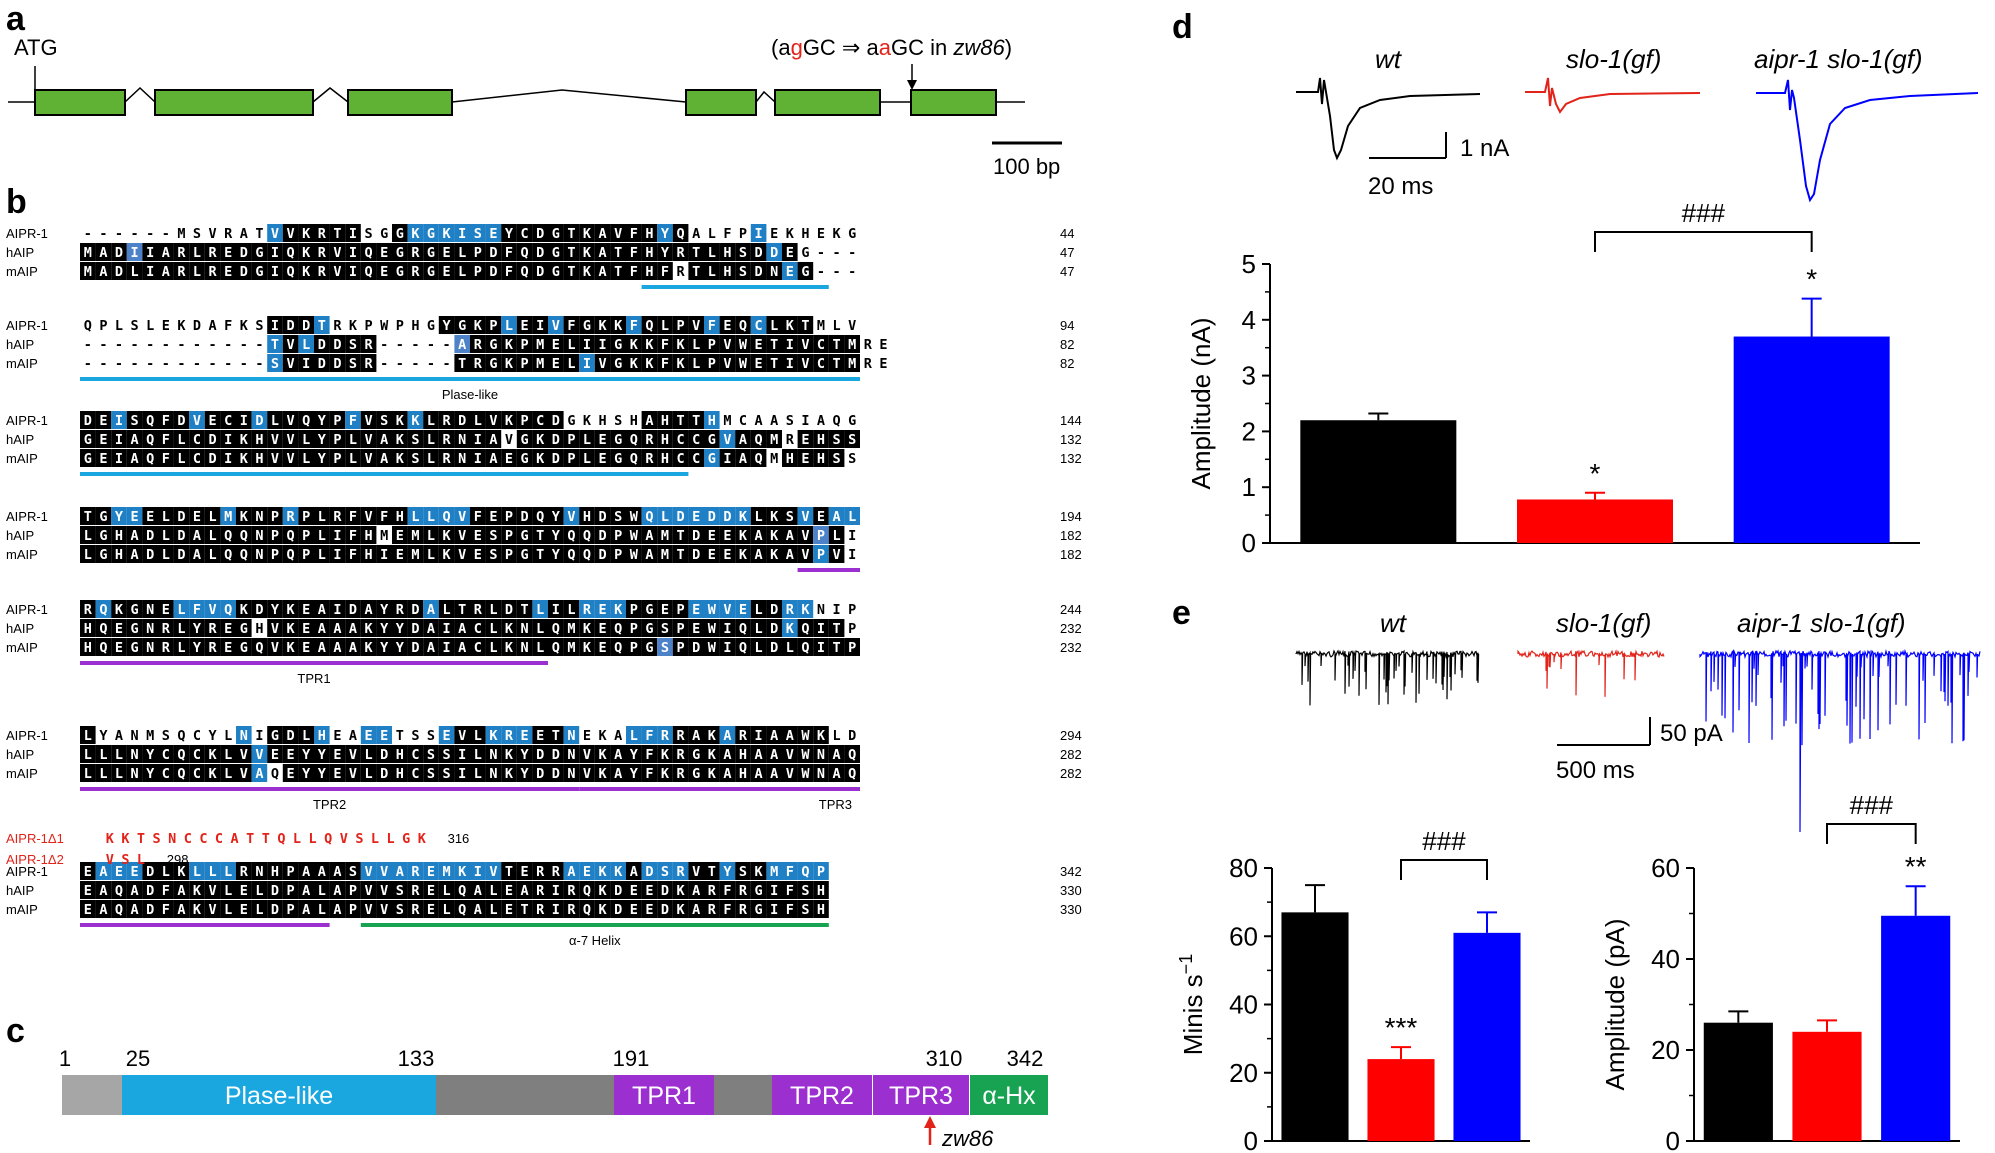 This screenshot has height=1153, width=1995. What do you see at coordinates (1387, 677) in the screenshot?
I see `mini-trace-wt` at bounding box center [1387, 677].